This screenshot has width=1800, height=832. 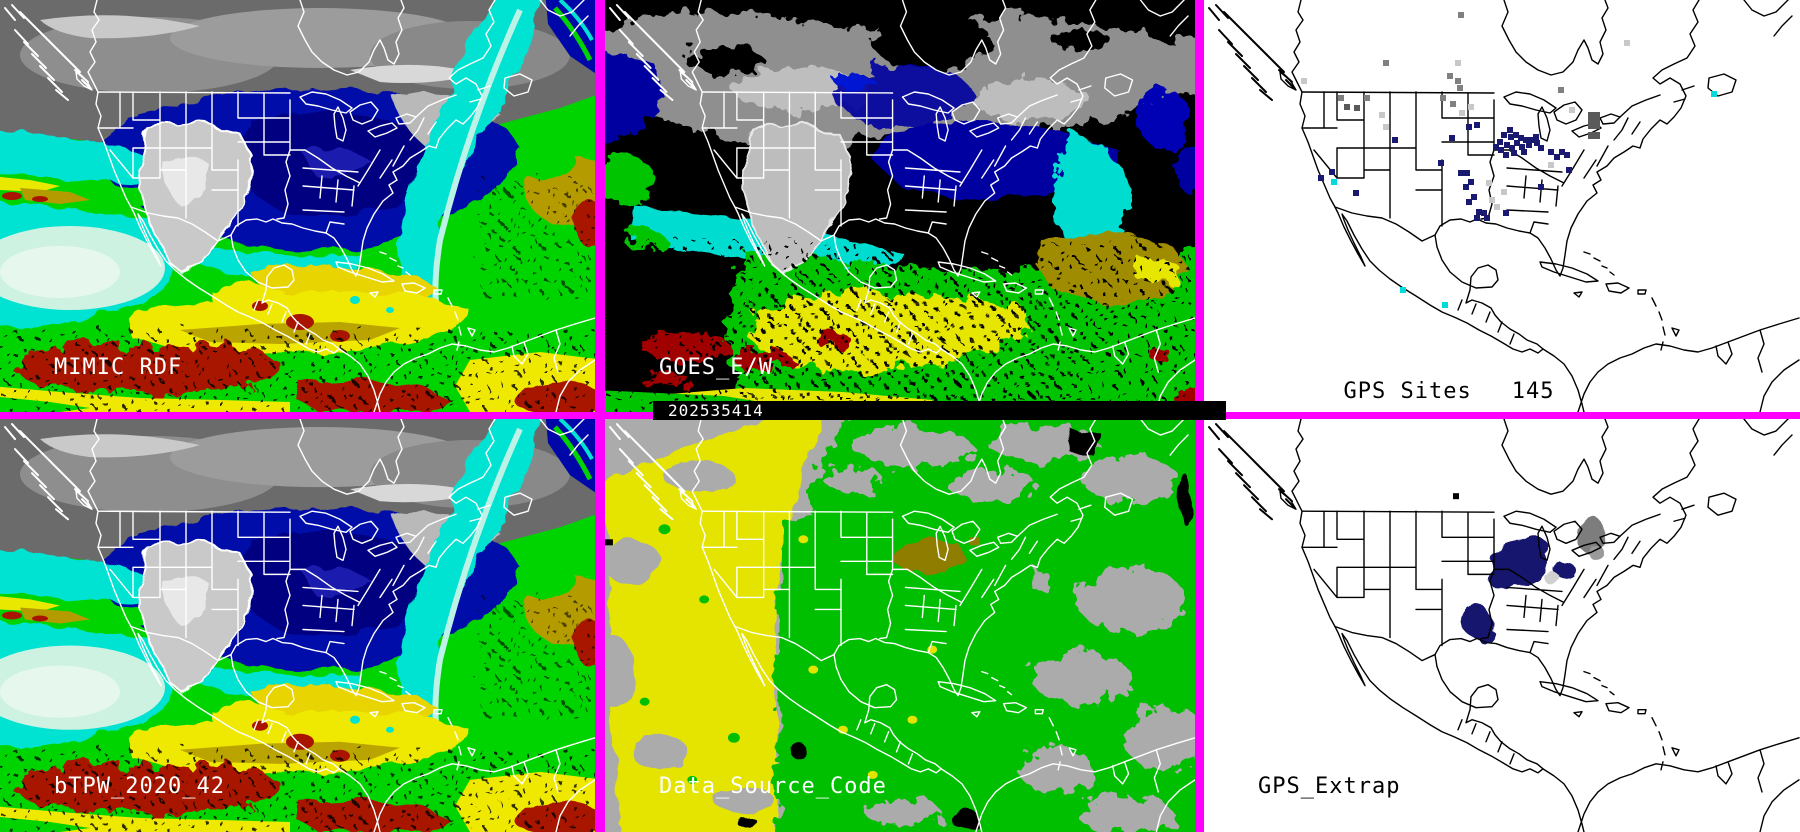 What do you see at coordinates (1533, 391) in the screenshot?
I see `gps-sites-count: 145` at bounding box center [1533, 391].